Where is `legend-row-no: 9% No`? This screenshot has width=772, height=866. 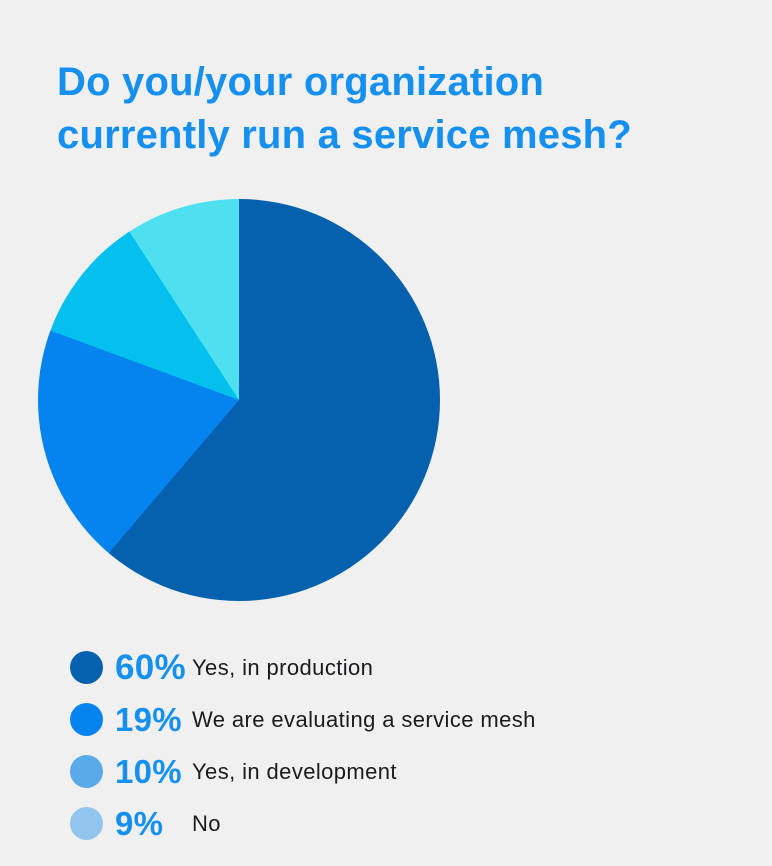
legend-row-no: 9% No is located at coordinates (303, 823).